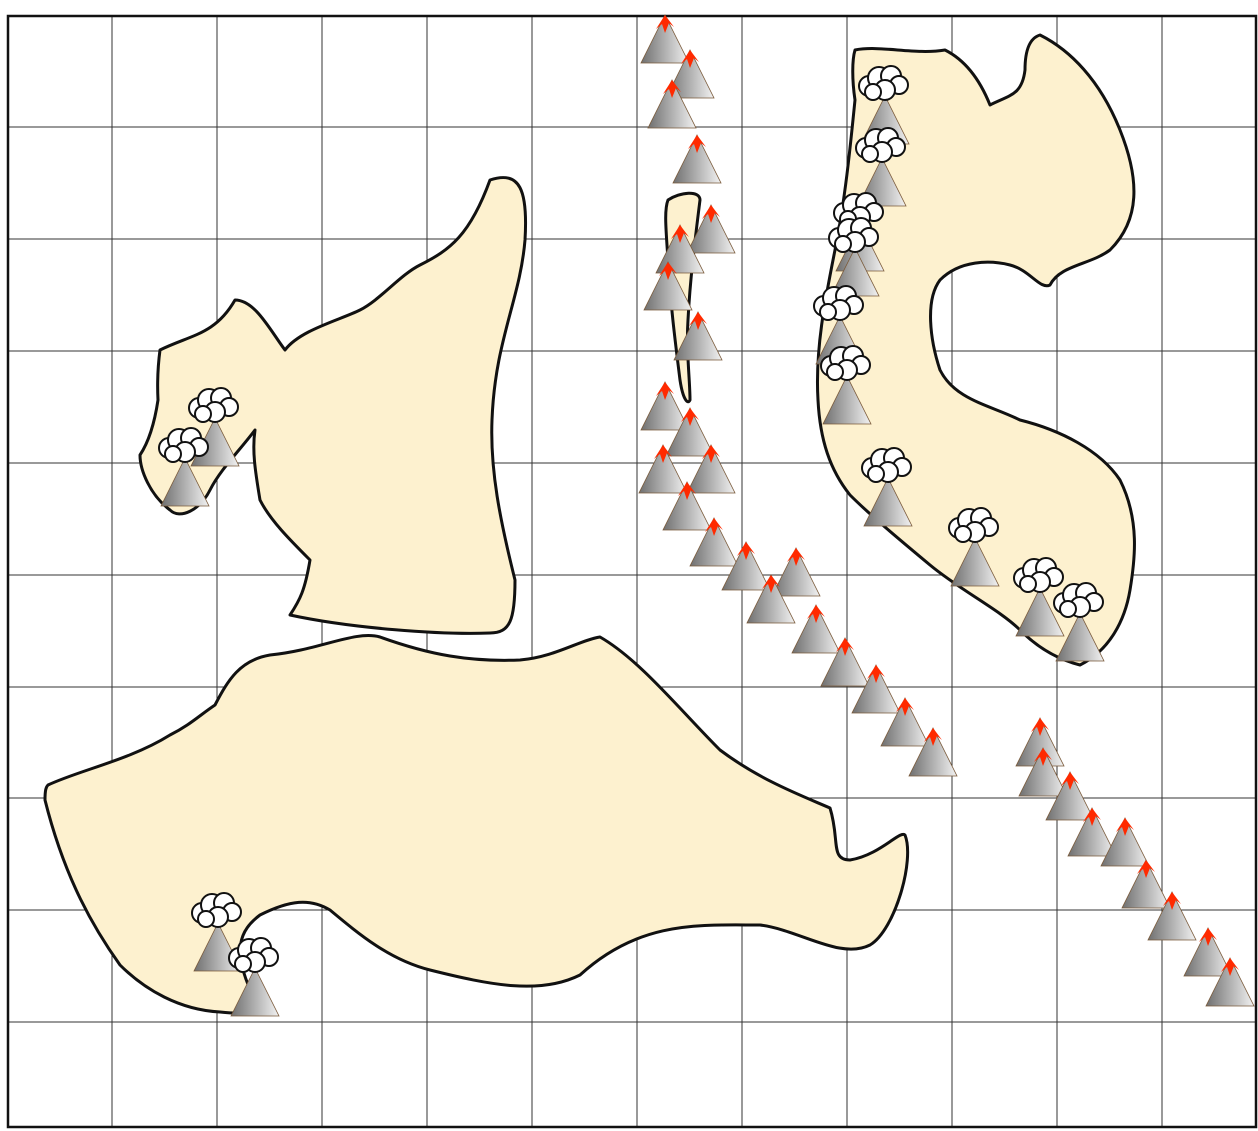  Describe the element at coordinates (333, 405) in the screenshot. I see `west-island` at that location.